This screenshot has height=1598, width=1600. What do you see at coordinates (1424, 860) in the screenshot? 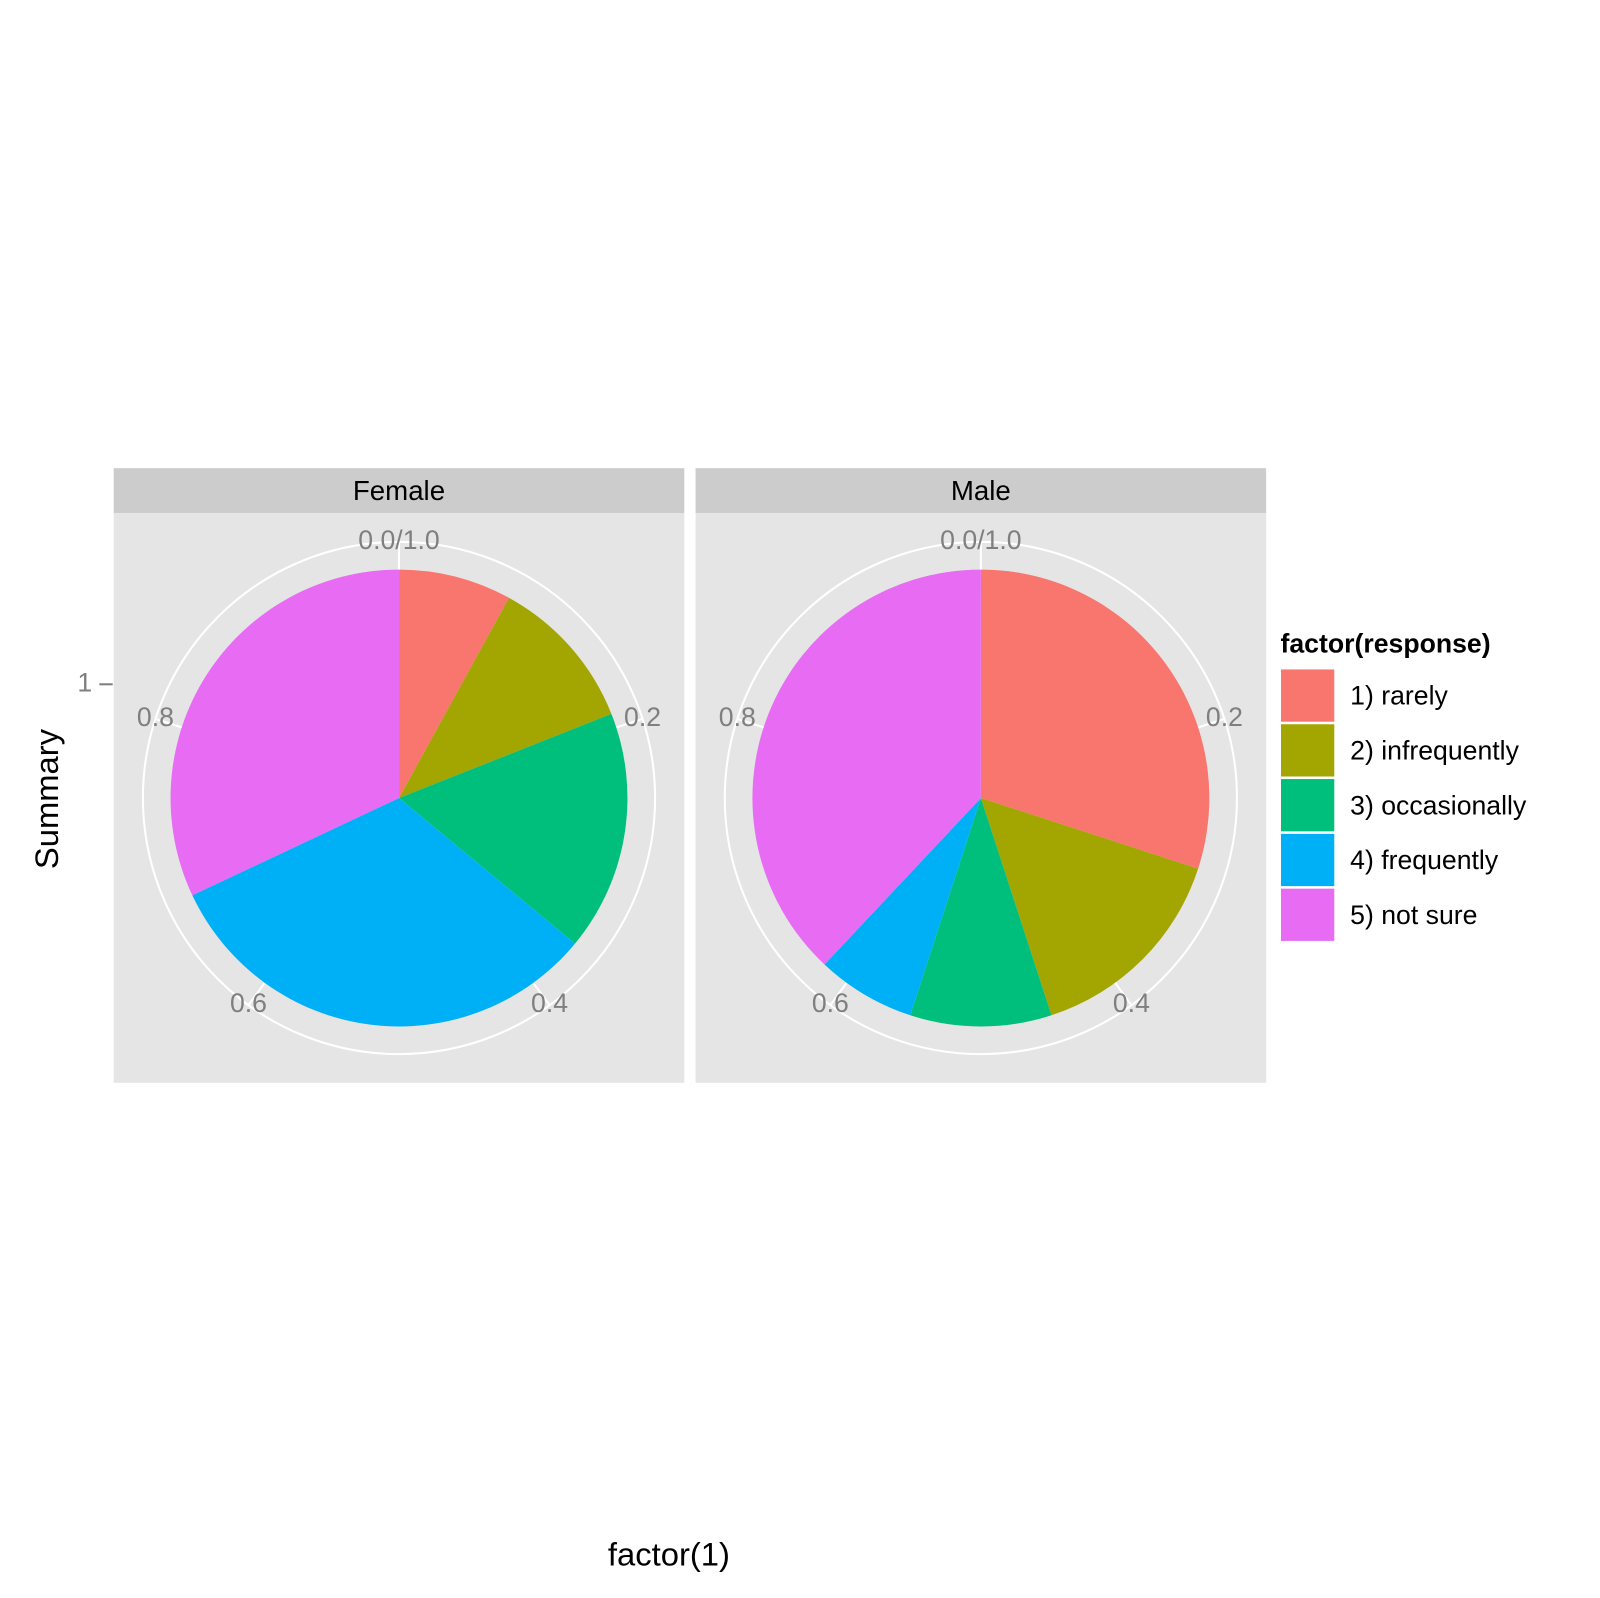
I see `legend-label: 4) frequently` at bounding box center [1424, 860].